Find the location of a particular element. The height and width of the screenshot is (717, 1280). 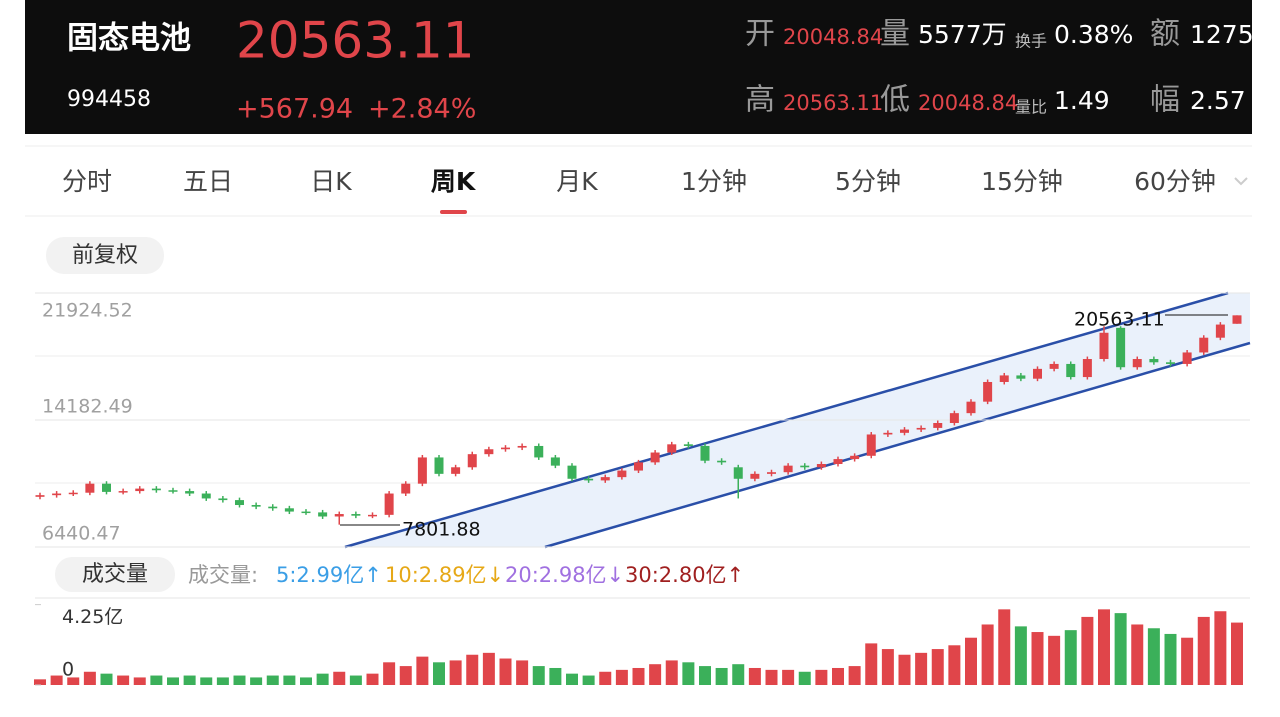

volume-title: 成交量 is located at coordinates (115, 574).